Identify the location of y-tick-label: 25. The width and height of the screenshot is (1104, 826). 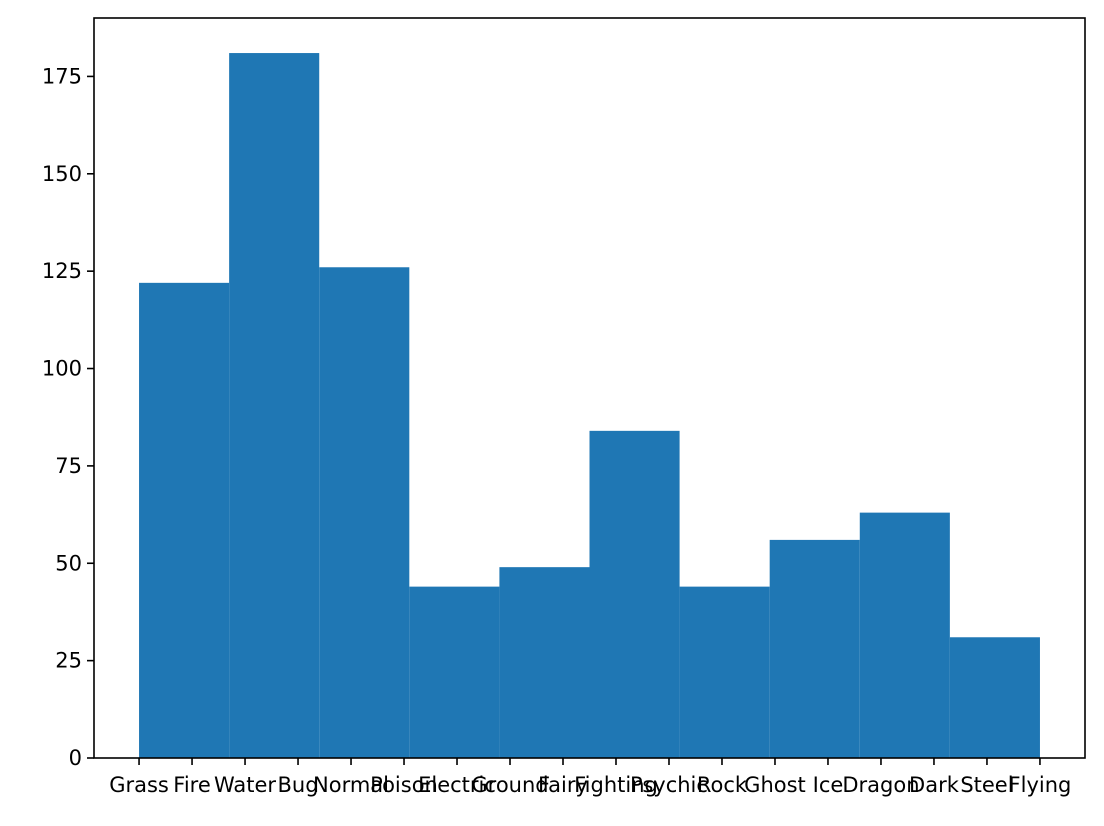
(68, 661).